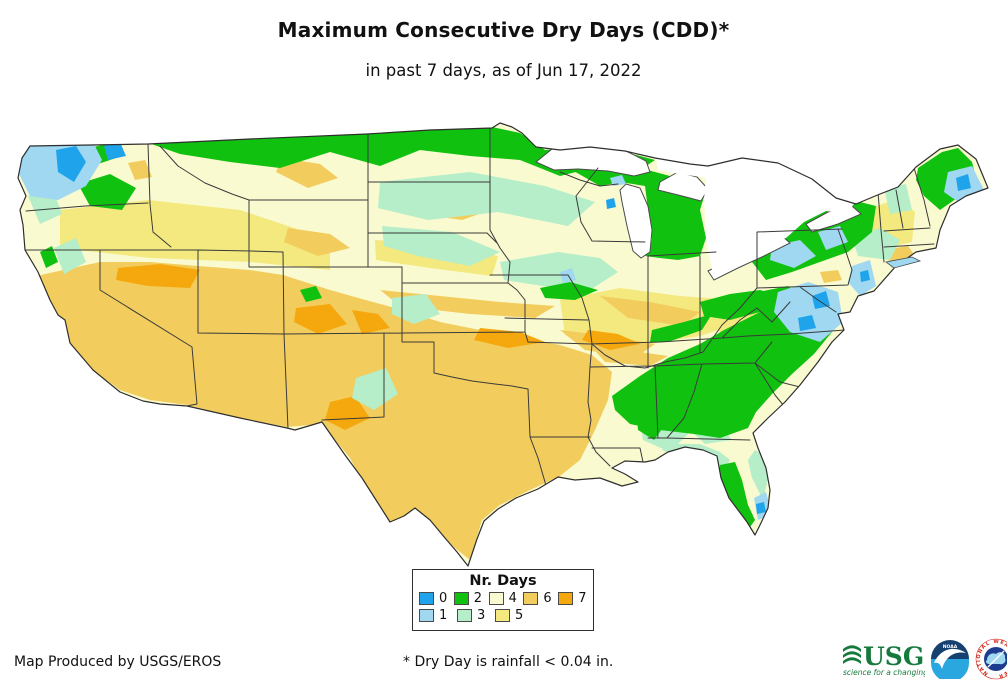 The width and height of the screenshot is (1007, 691). Describe the element at coordinates (884, 672) in the screenshot. I see `usgs-tagline: science for a changing world` at that location.